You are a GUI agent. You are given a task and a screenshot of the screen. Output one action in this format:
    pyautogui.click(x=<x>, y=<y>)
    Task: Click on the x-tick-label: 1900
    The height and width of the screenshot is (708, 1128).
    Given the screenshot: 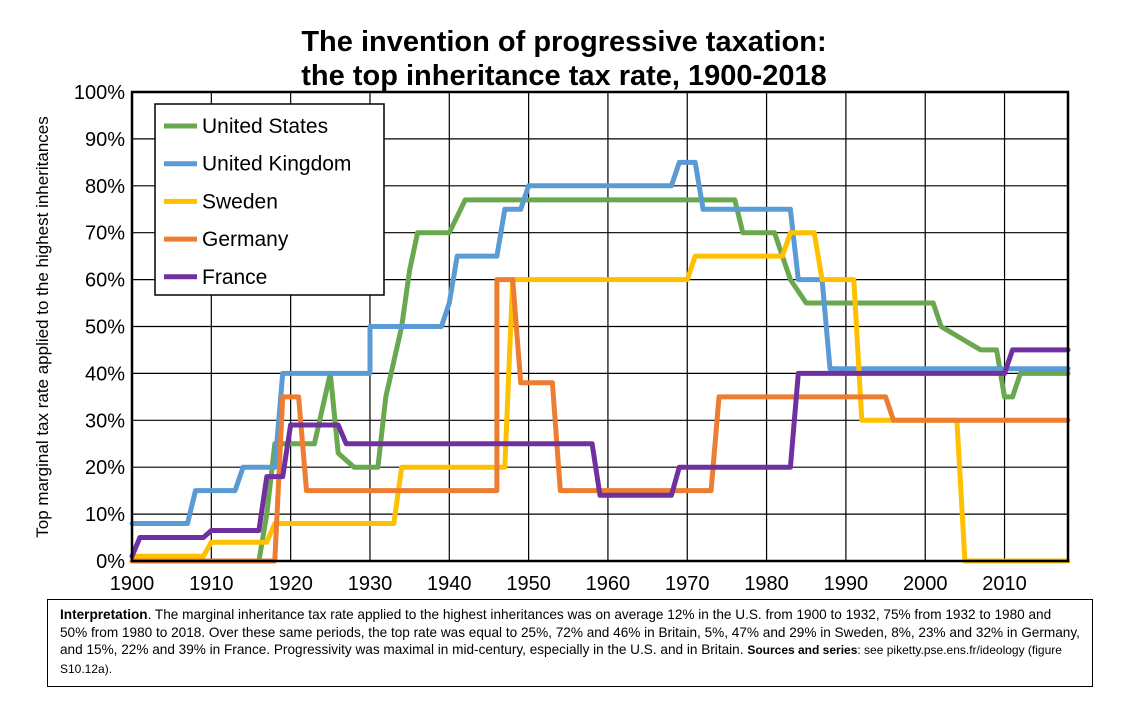 What is the action you would take?
    pyautogui.click(x=132, y=584)
    